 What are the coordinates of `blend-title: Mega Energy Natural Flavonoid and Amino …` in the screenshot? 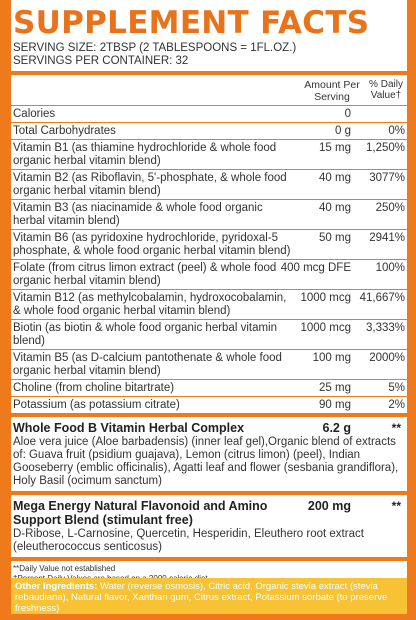 It's located at (140, 513).